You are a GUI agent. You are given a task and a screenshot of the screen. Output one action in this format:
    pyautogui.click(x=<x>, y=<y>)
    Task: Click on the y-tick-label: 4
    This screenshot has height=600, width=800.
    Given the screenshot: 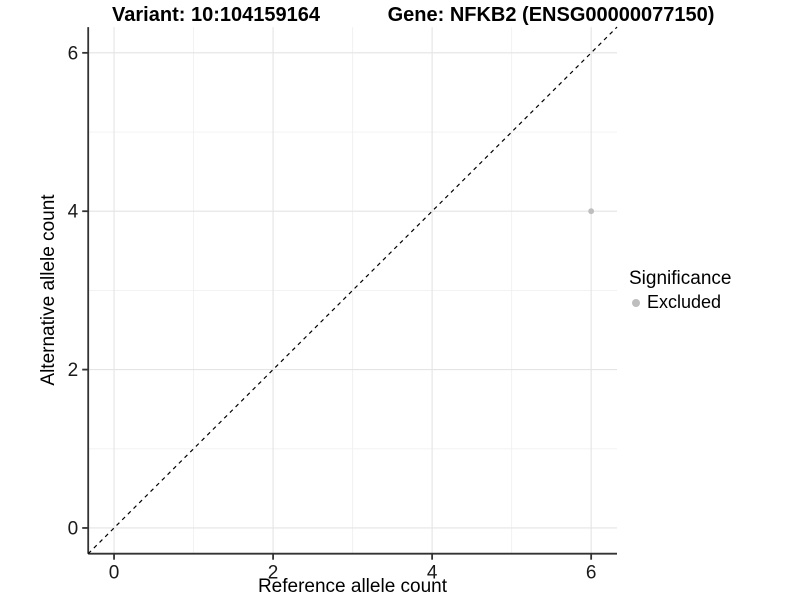 What is the action you would take?
    pyautogui.click(x=73, y=212)
    